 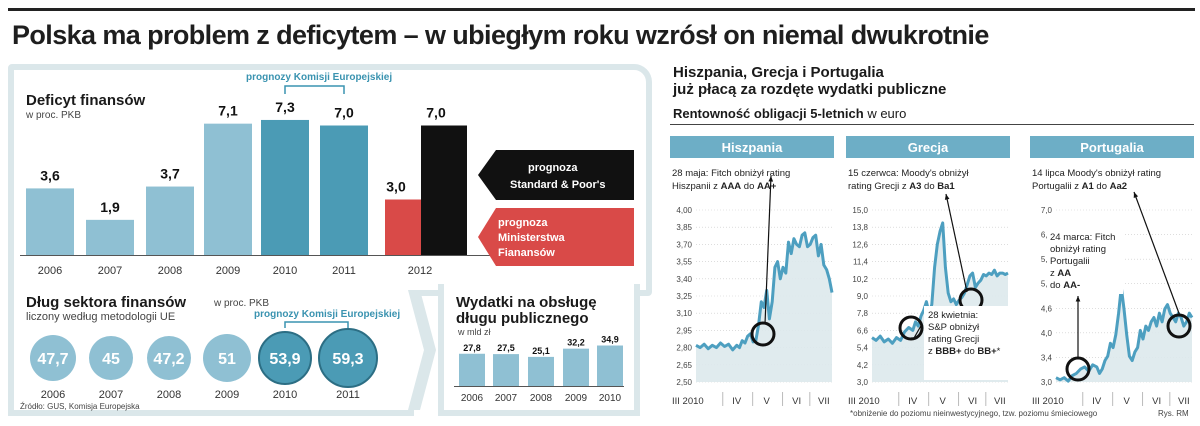 I want to click on spain-ytick-8: 2,80, so click(x=684, y=348).